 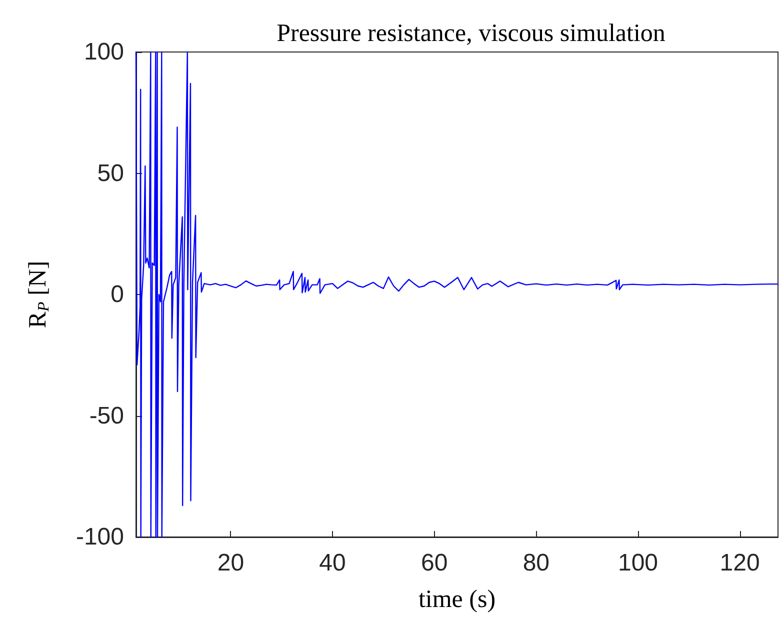 I want to click on x-tick-label: 20, so click(x=230, y=563).